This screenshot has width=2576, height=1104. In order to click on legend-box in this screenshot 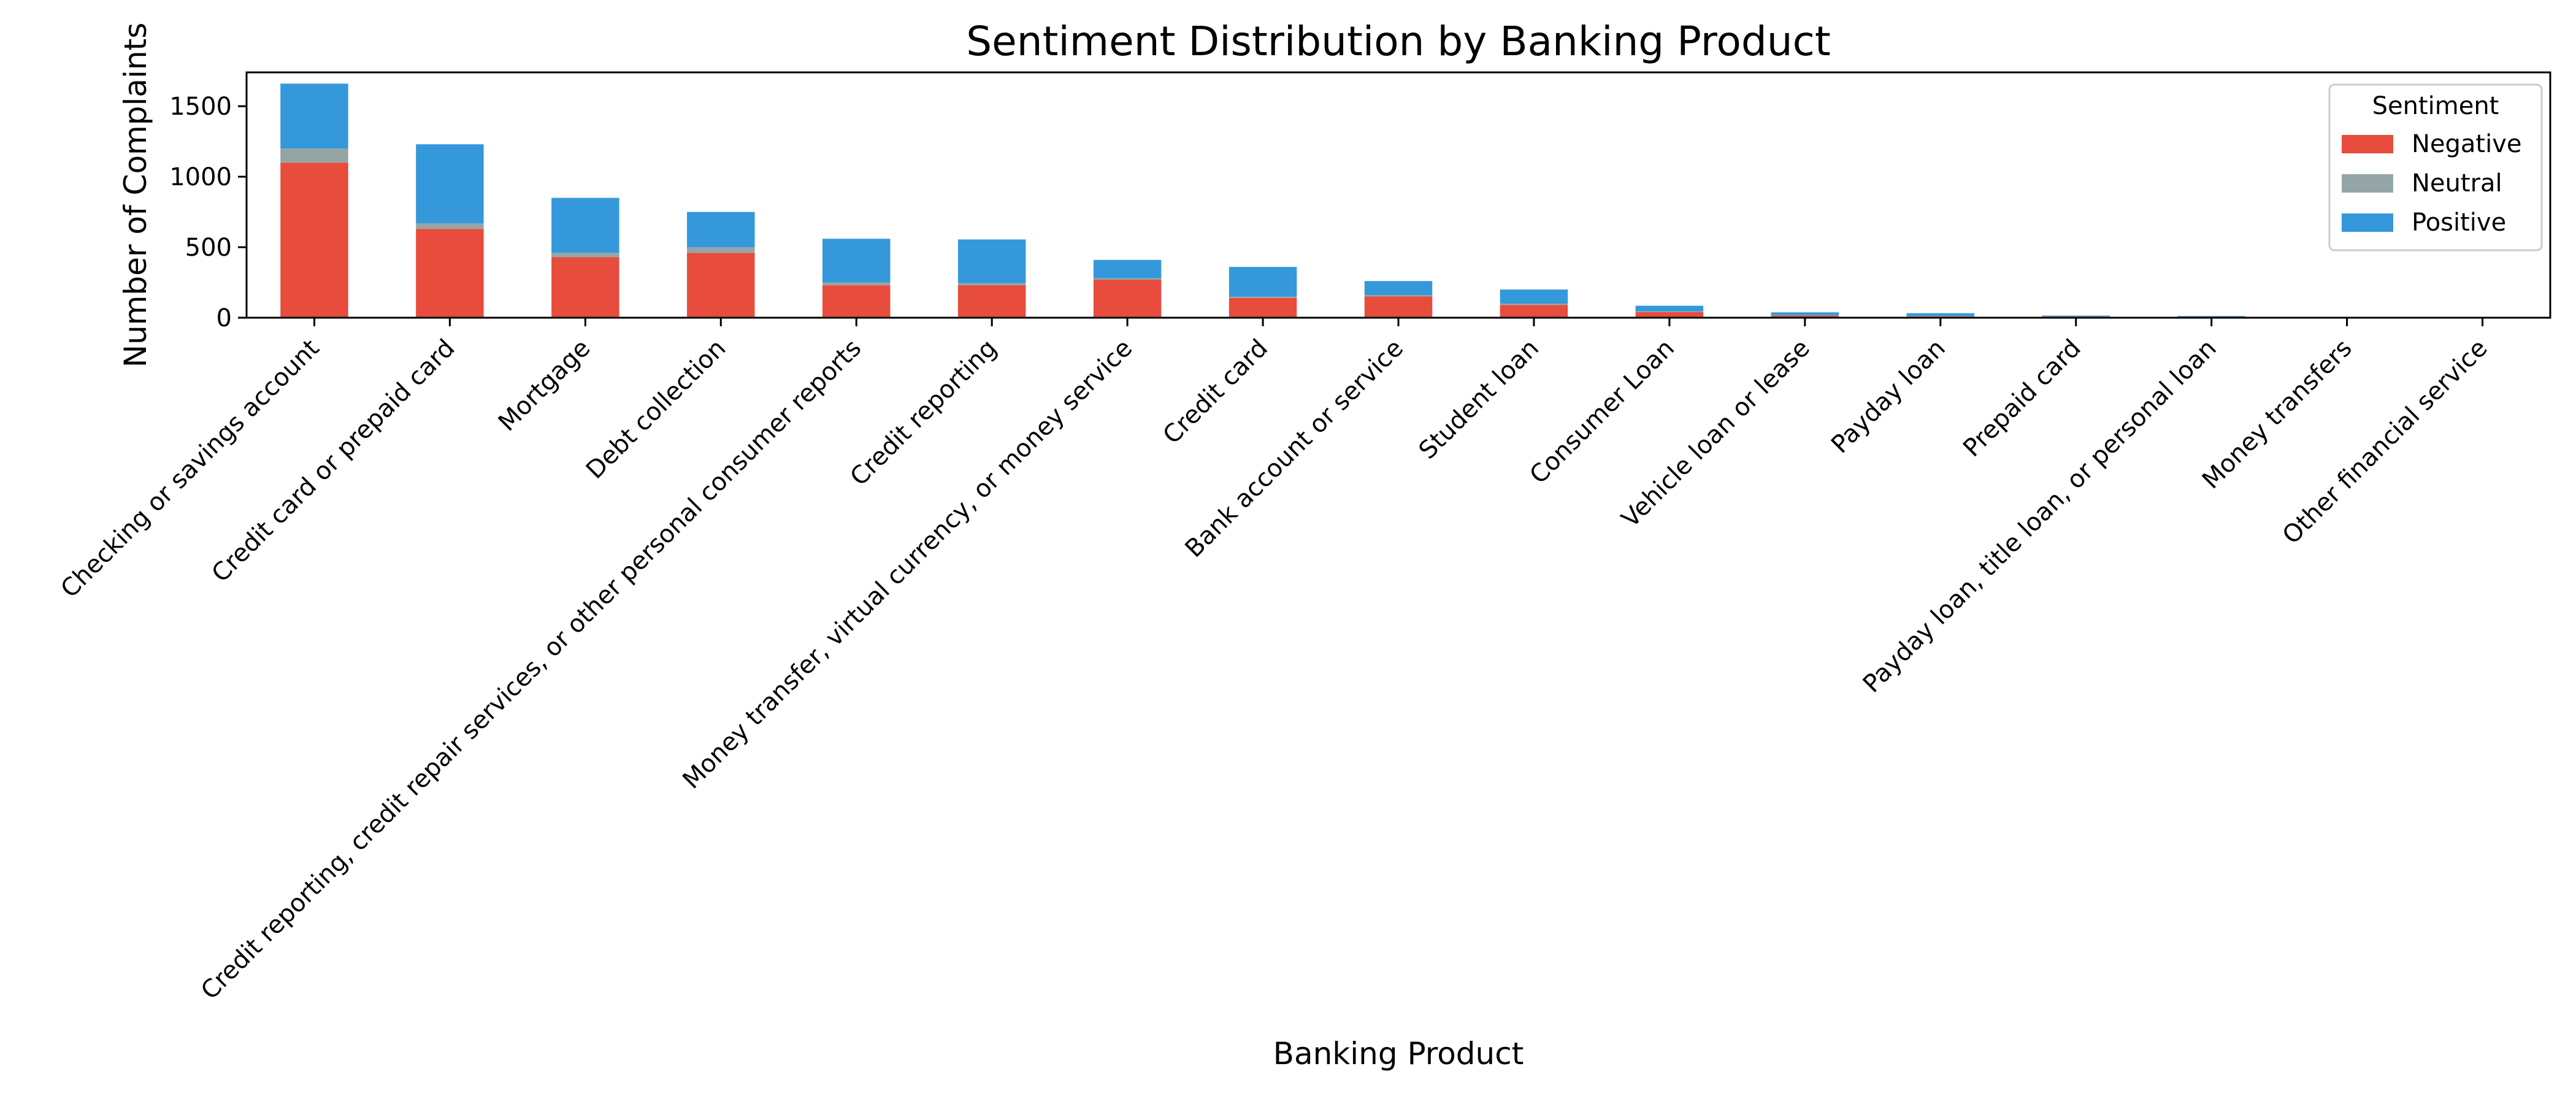, I will do `click(2435, 167)`.